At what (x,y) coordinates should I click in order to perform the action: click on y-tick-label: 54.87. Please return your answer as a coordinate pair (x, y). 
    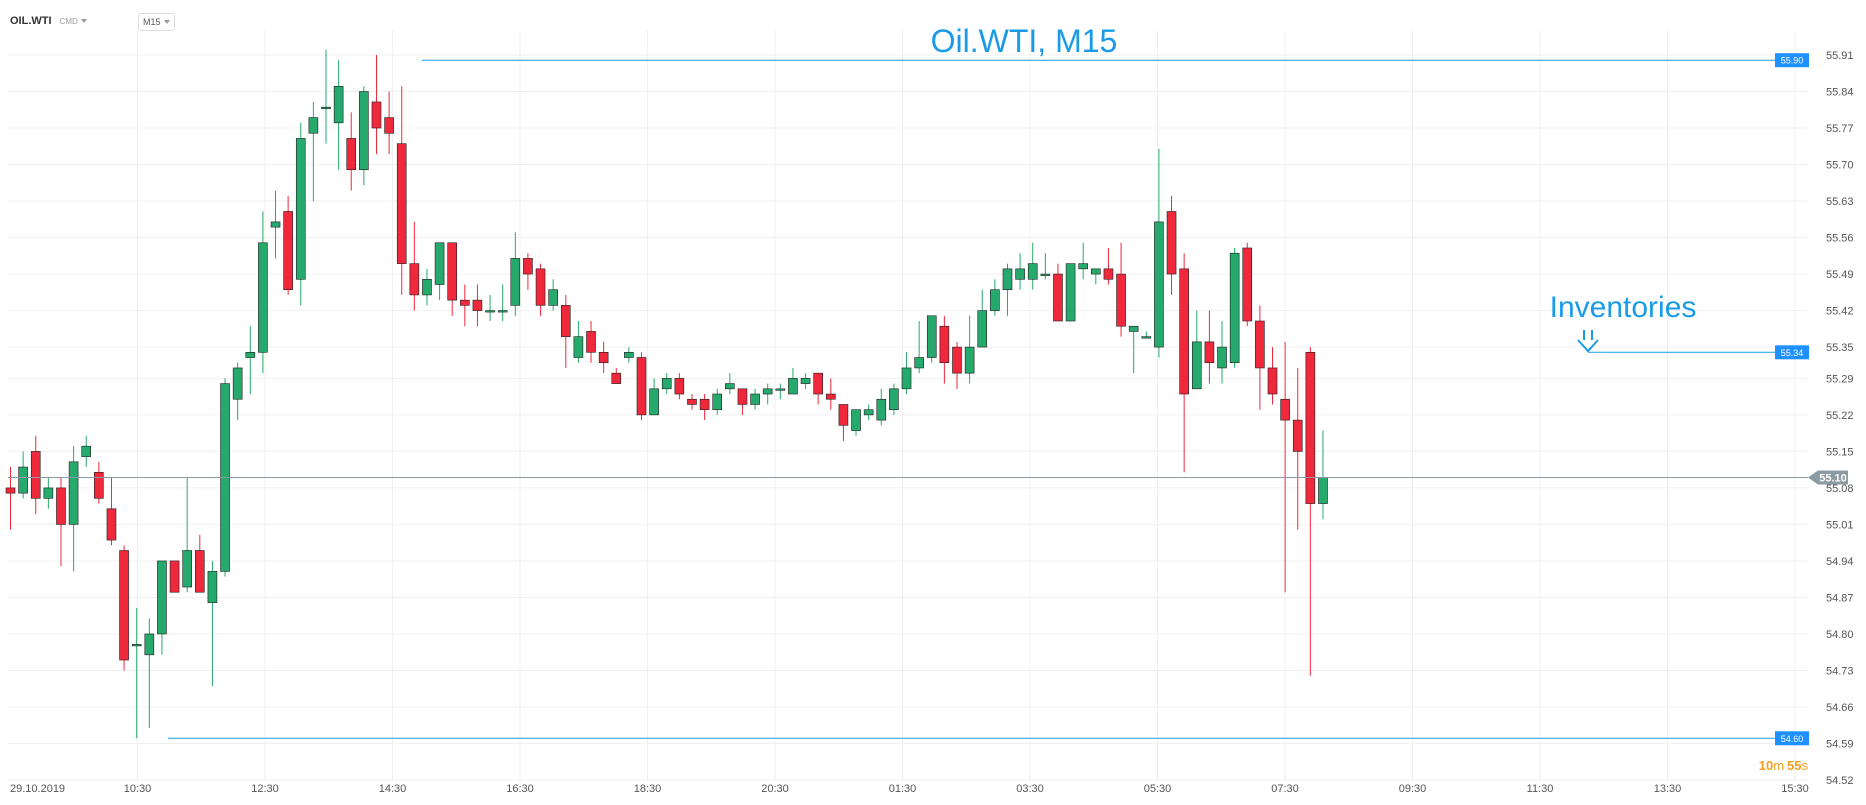
    Looking at the image, I should click on (1840, 598).